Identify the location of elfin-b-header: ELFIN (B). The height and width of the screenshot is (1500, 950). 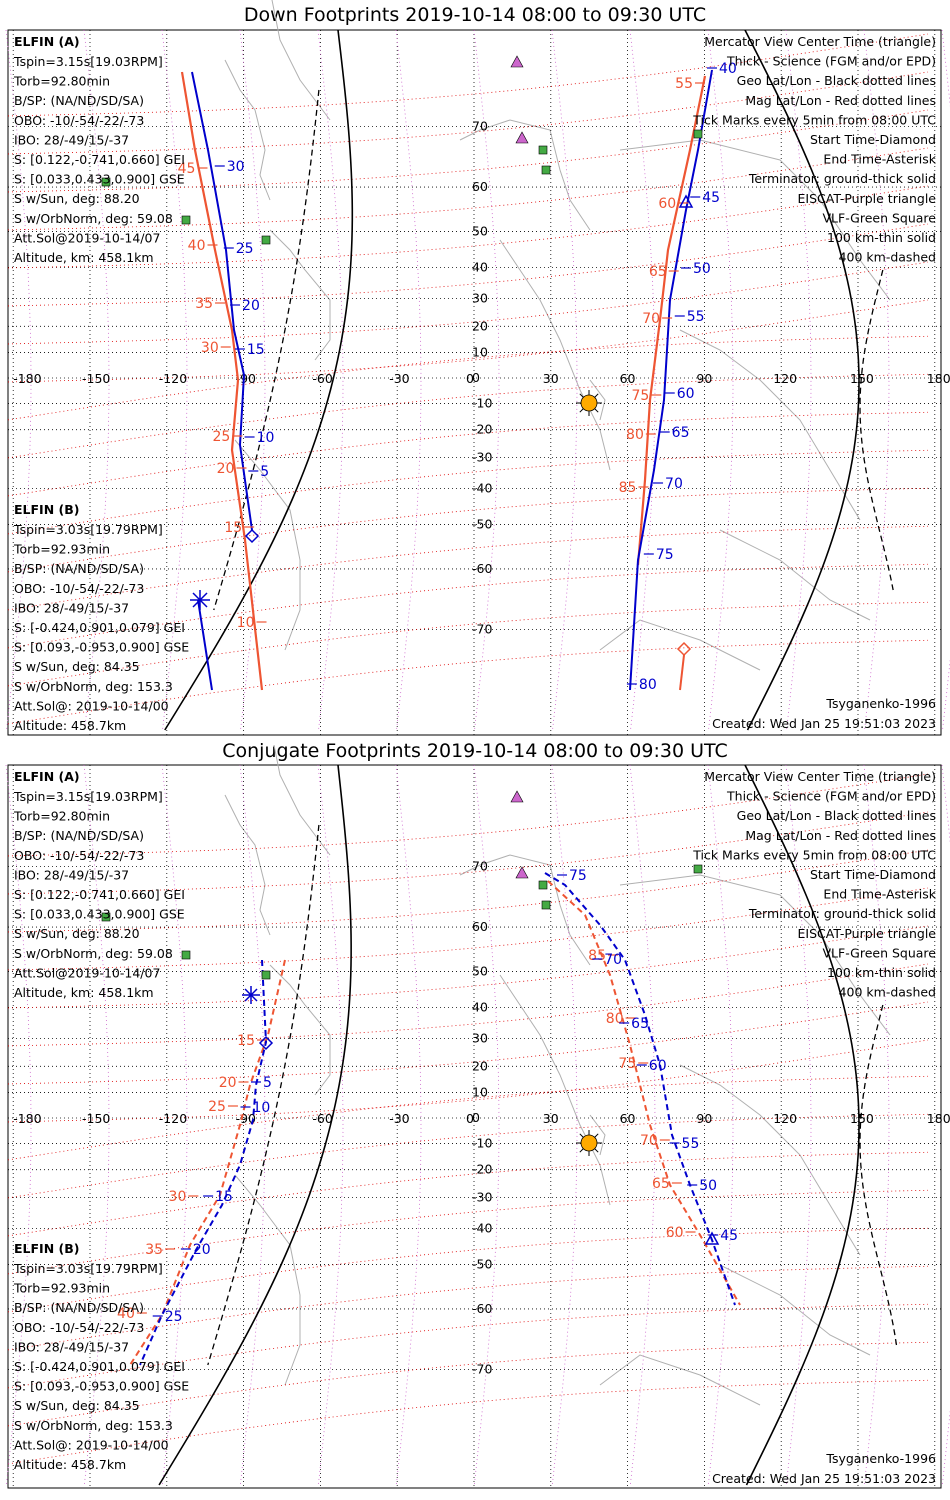
(46, 509).